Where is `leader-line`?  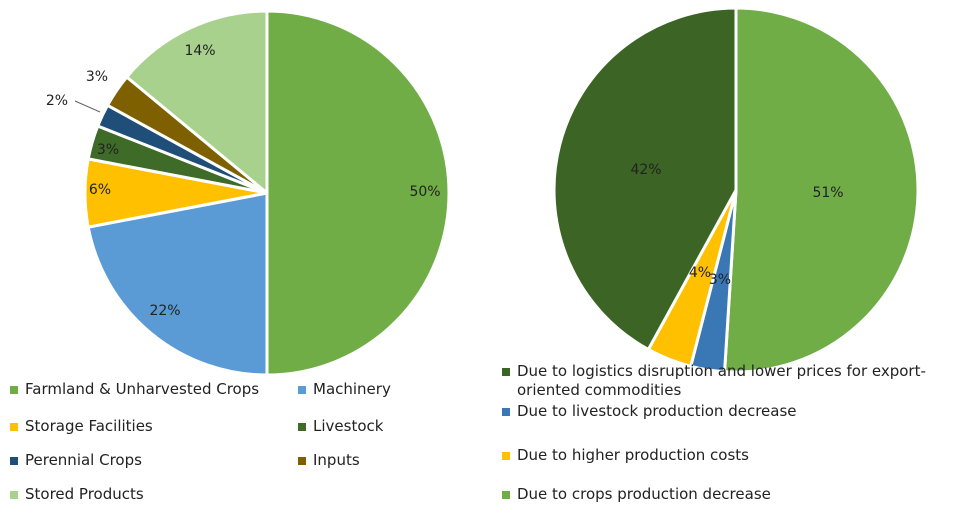 leader-line is located at coordinates (87, 106).